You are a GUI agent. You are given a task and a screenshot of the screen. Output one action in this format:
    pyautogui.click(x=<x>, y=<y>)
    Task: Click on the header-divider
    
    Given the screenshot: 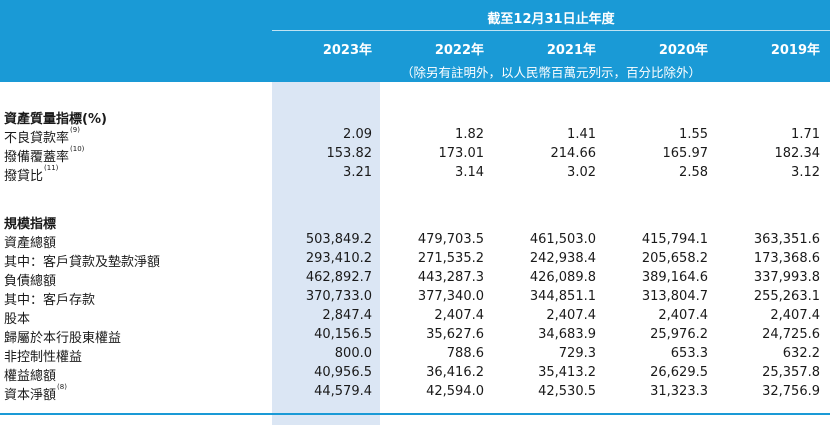 What is the action you would take?
    pyautogui.click(x=551, y=30)
    